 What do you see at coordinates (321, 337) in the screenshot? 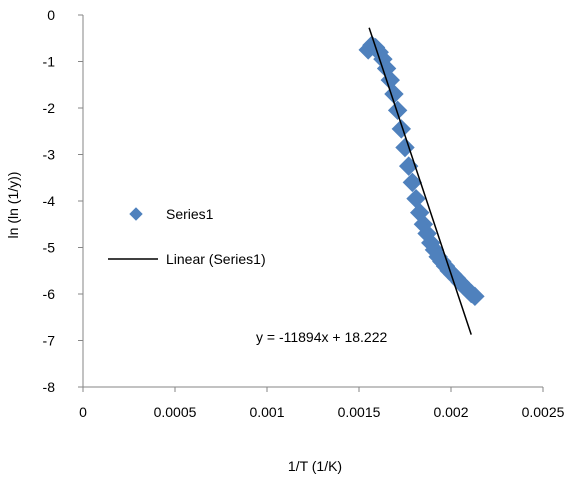
I see `trendline-equation: y = -11894x + 18.222` at bounding box center [321, 337].